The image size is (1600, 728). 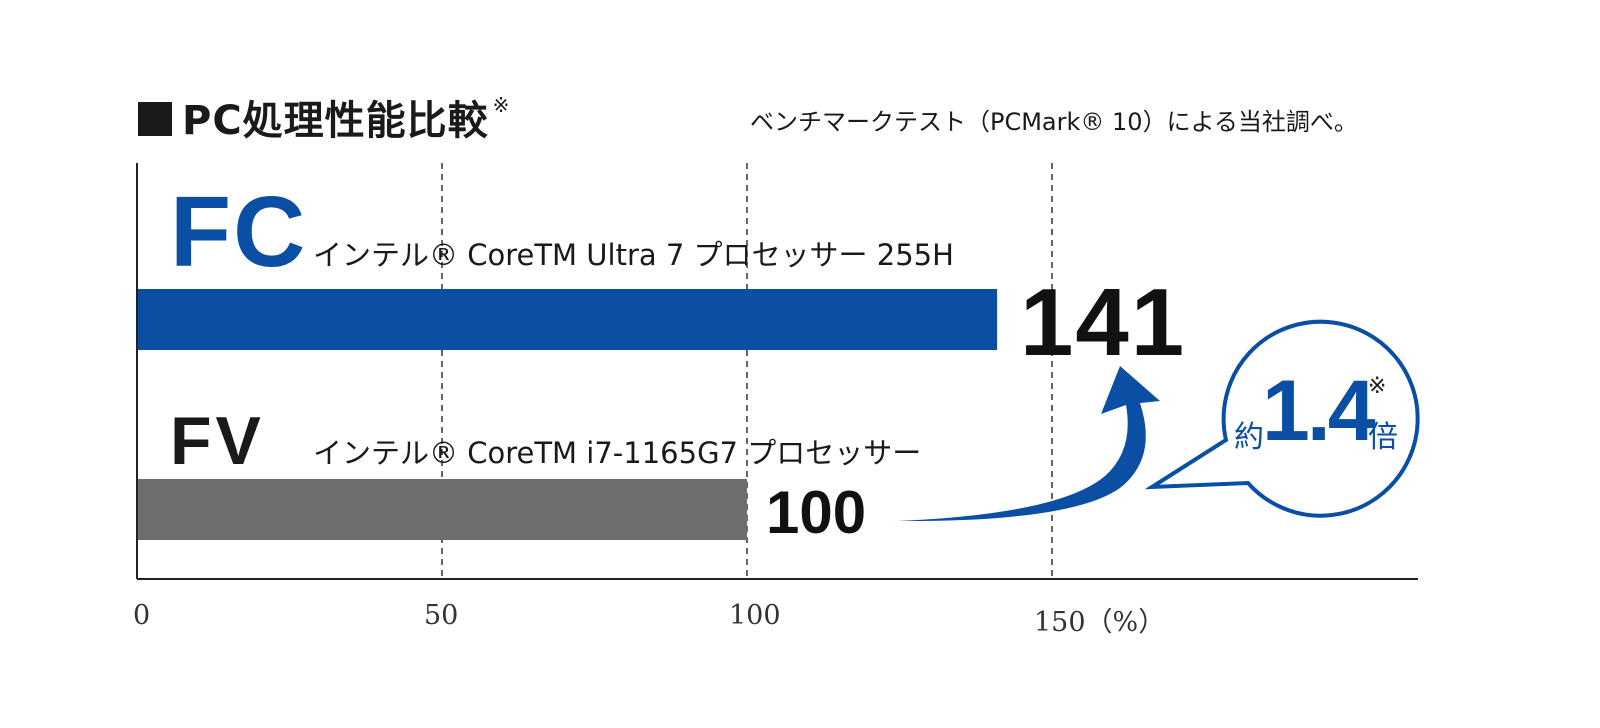 What do you see at coordinates (155, 119) in the screenshot?
I see `title-square-icon` at bounding box center [155, 119].